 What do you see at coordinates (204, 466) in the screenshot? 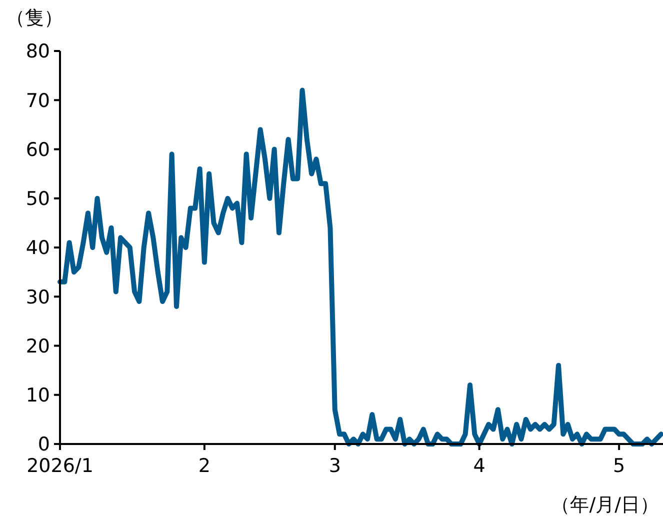
I see `x-tick-label: 2` at bounding box center [204, 466].